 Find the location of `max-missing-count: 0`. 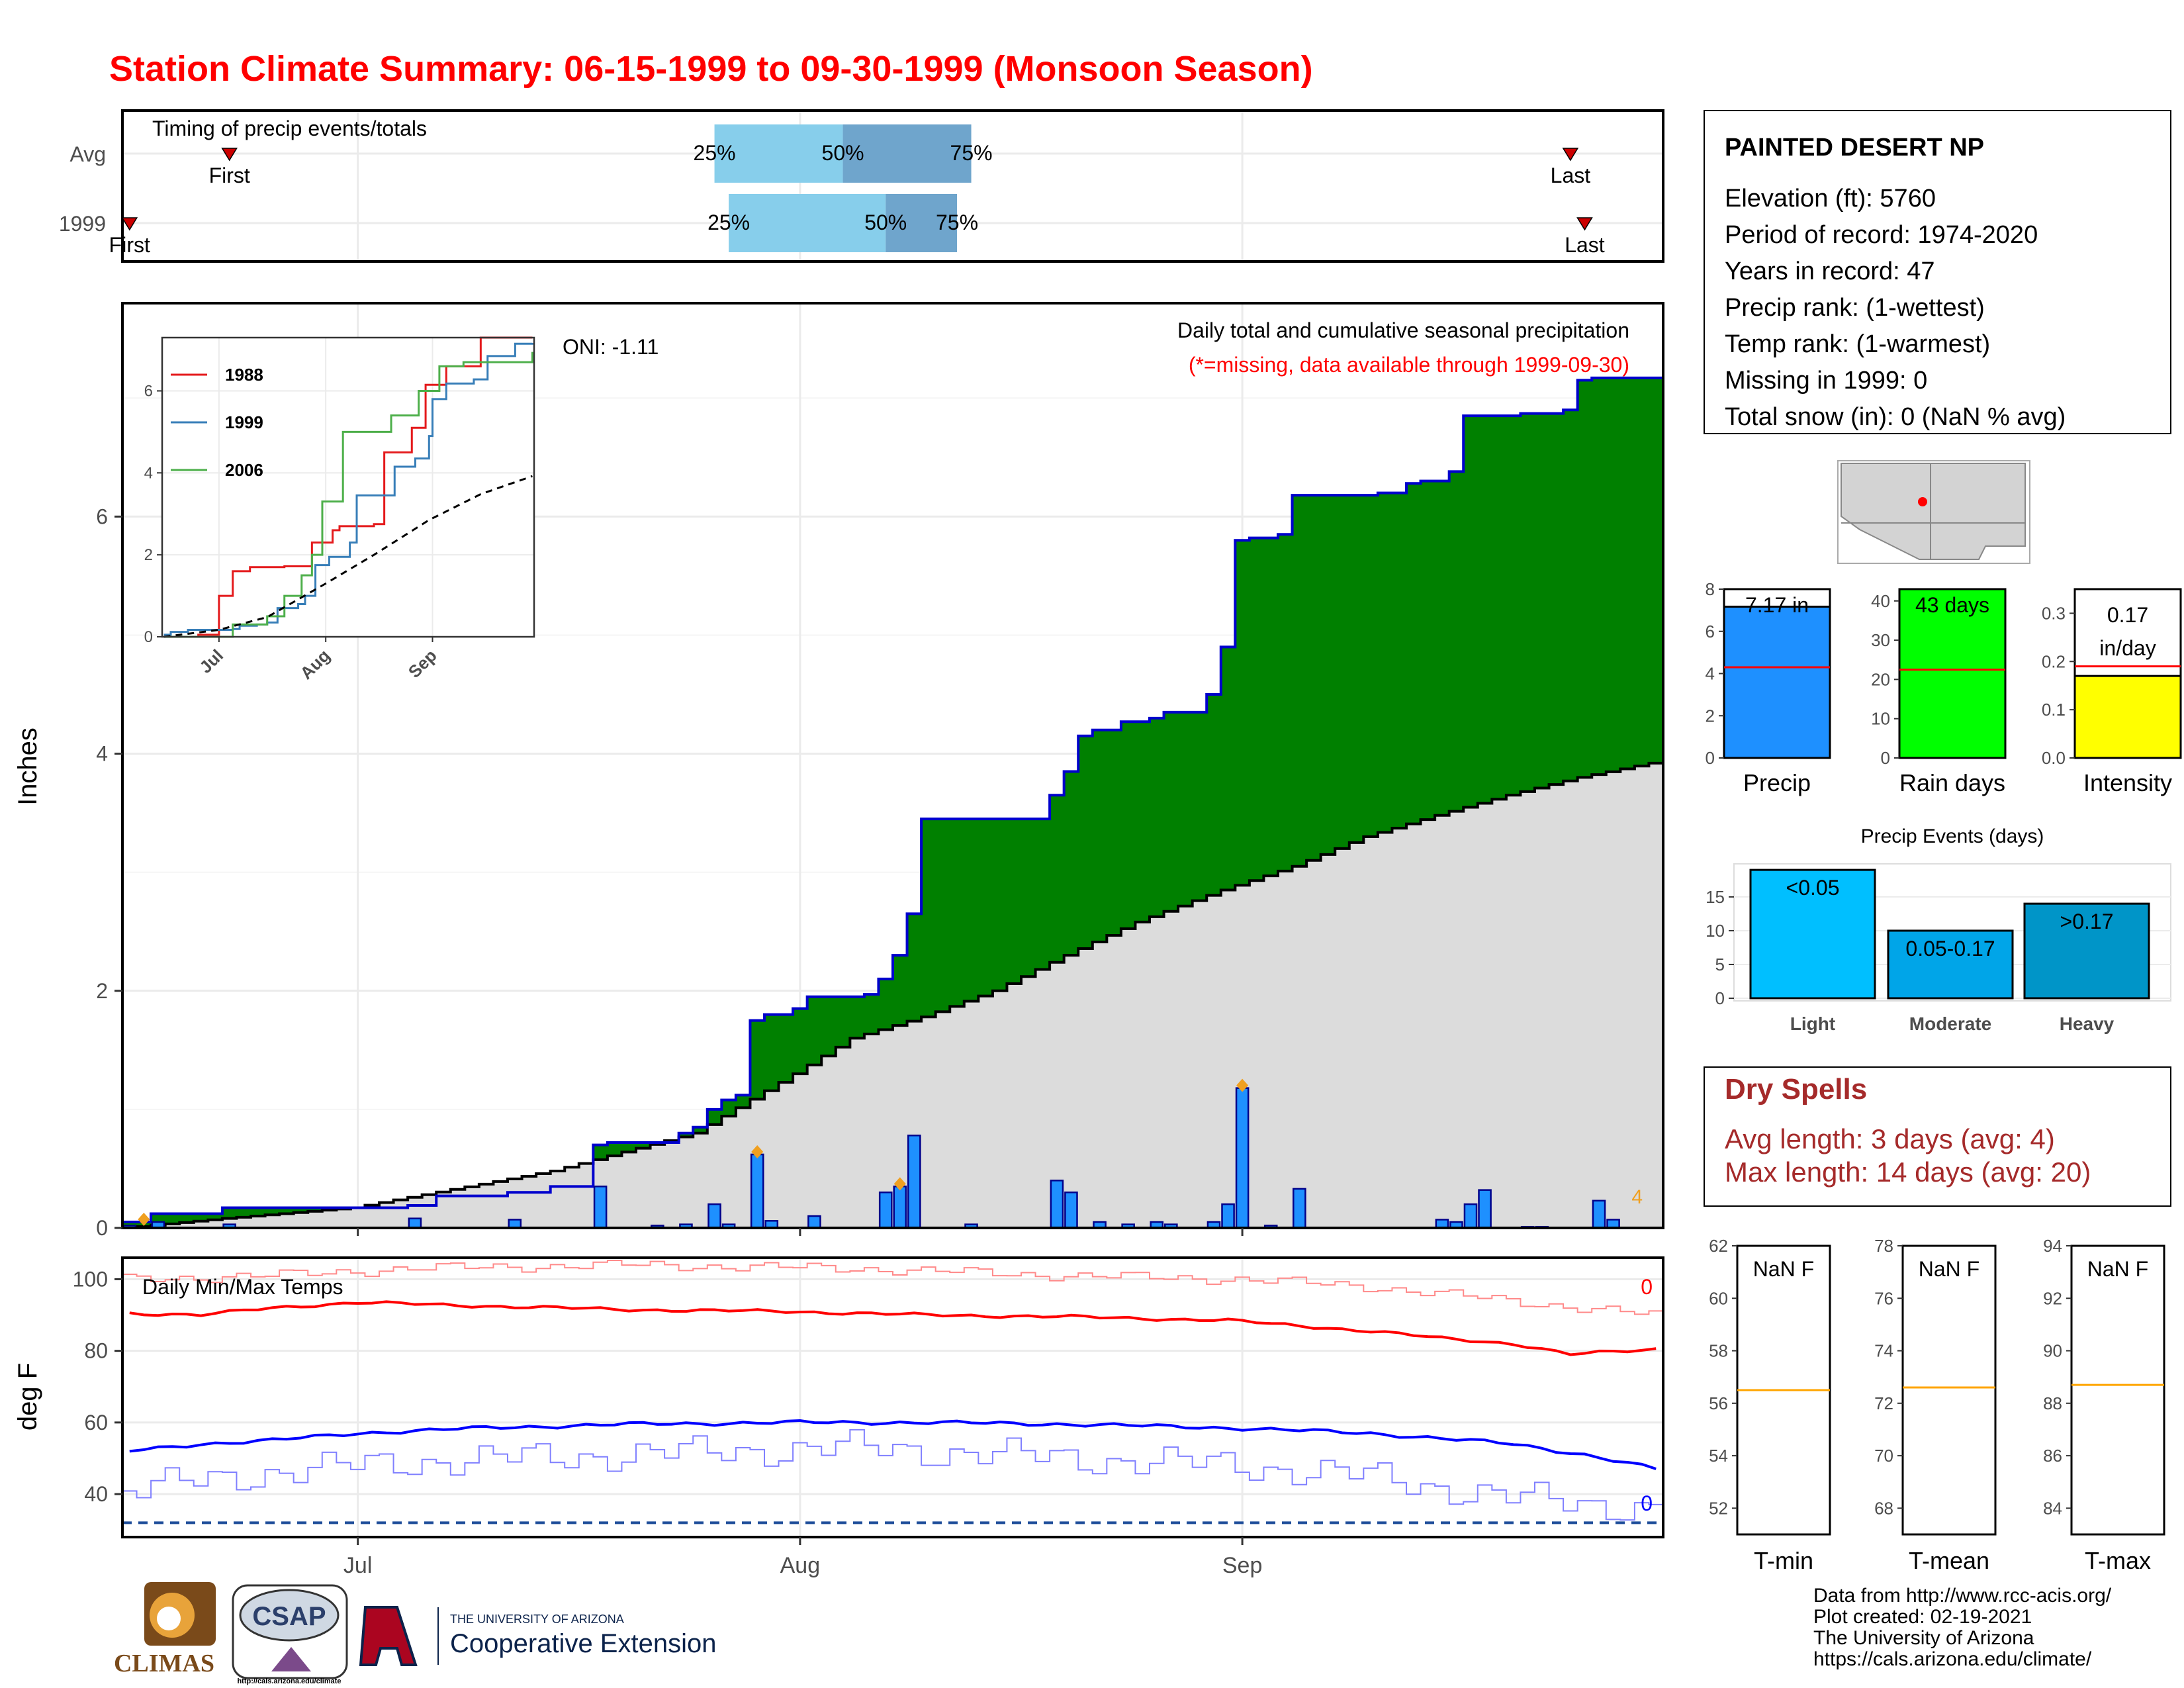

max-missing-count: 0 is located at coordinates (1647, 1287).